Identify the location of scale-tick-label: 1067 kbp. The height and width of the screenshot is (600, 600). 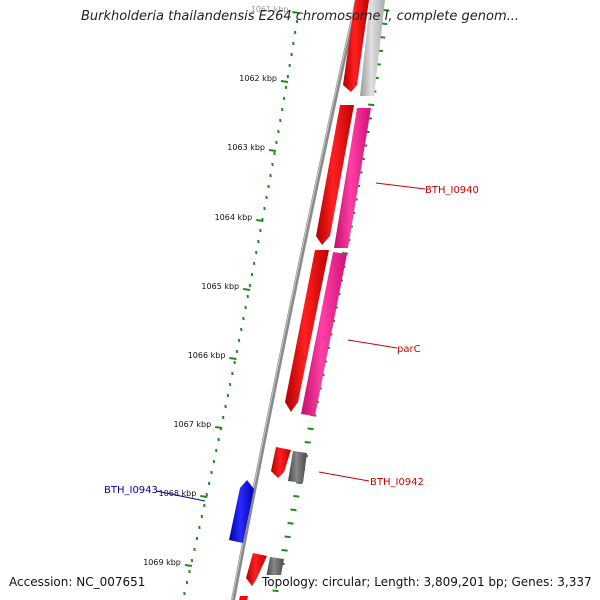
(192, 424).